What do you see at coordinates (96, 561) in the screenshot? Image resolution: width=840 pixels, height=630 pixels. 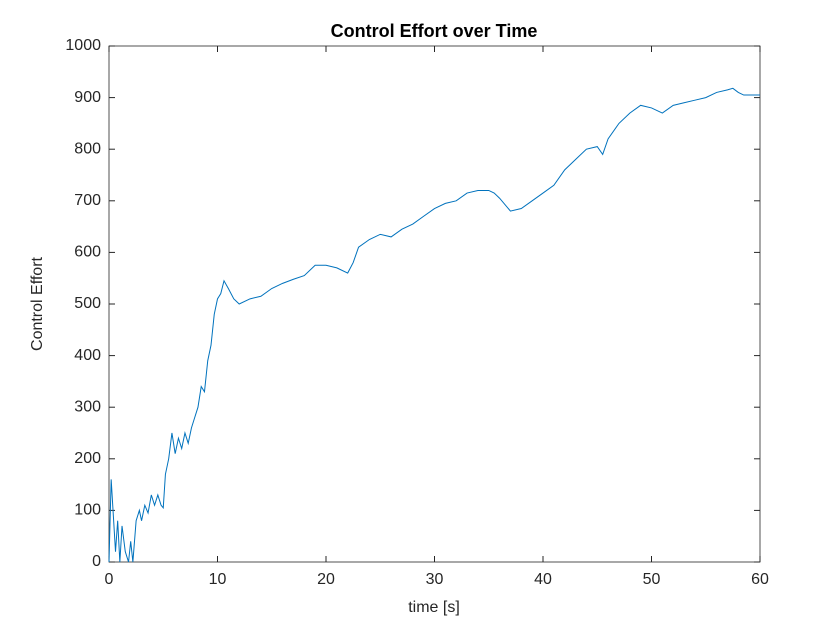 I see `y-tick-label: 0` at bounding box center [96, 561].